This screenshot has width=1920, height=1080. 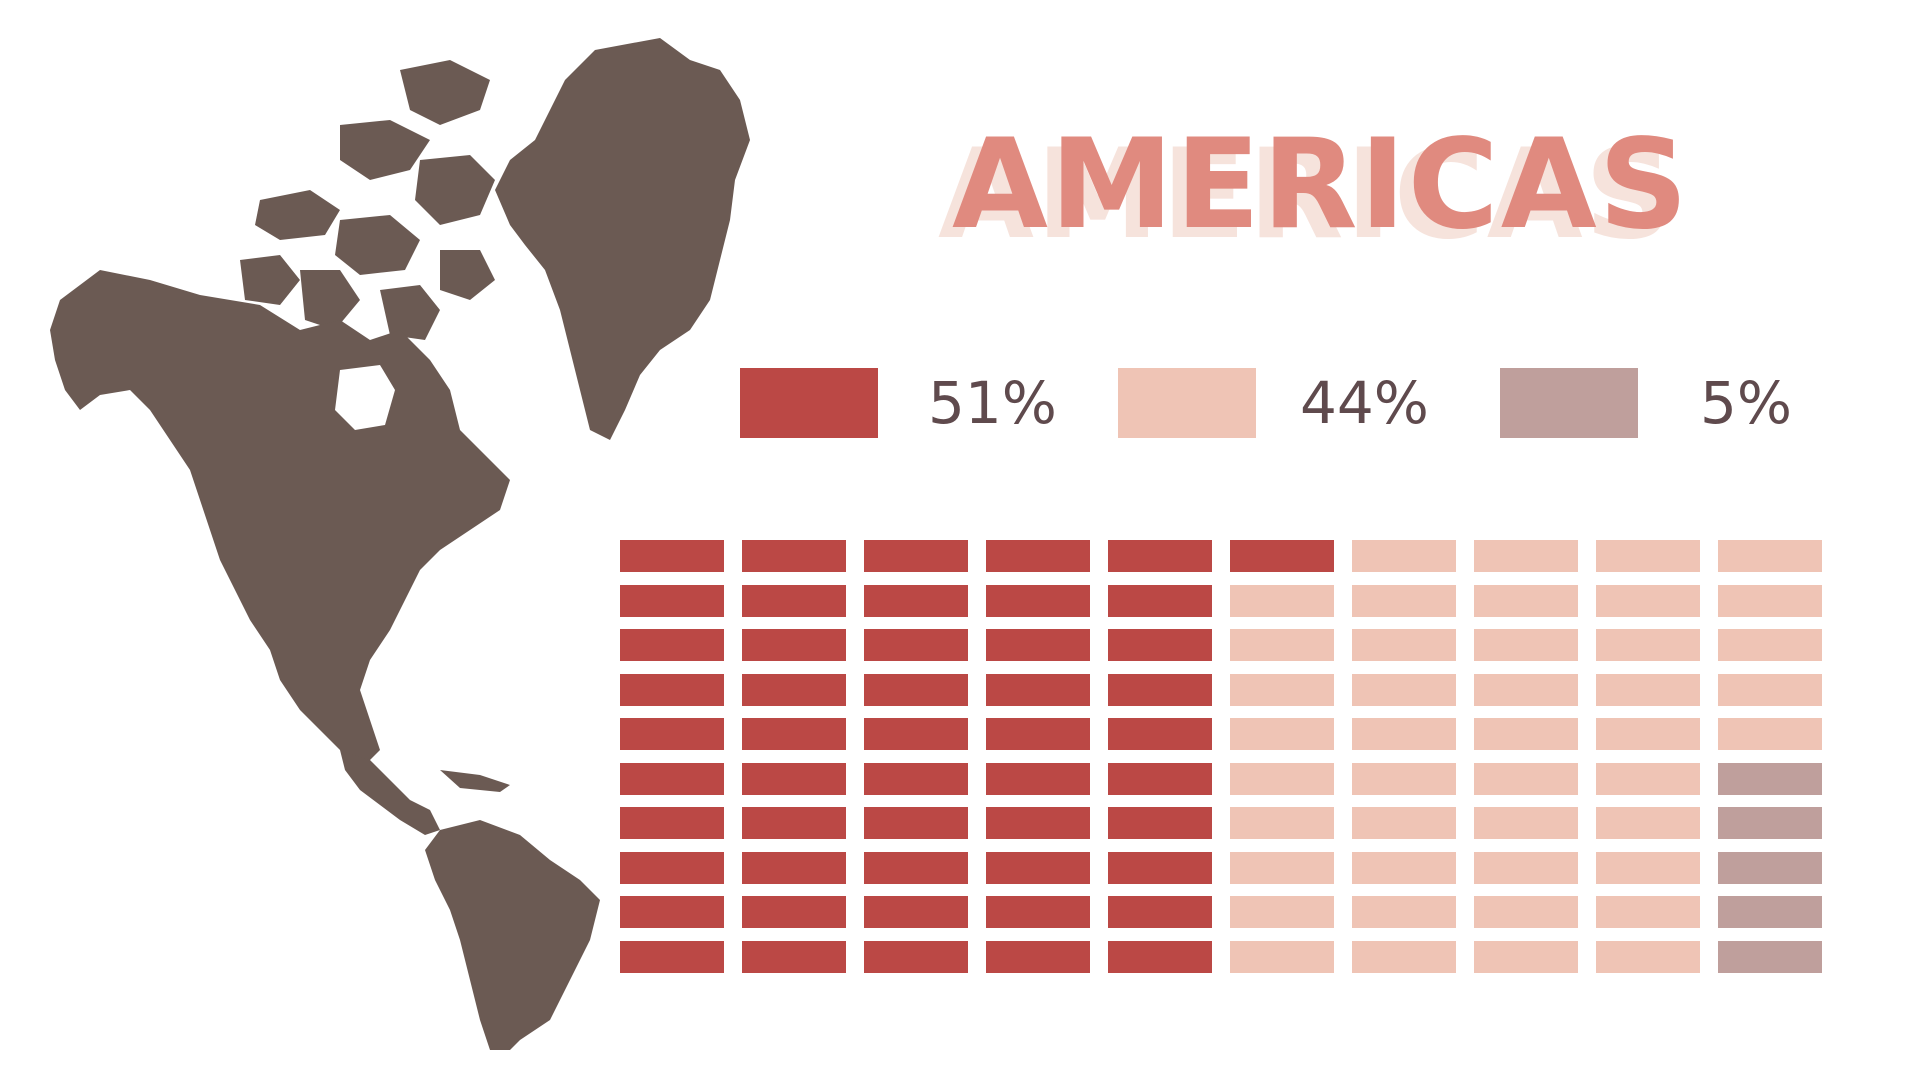 What do you see at coordinates (992, 403) in the screenshot?
I see `legend-label-1: 51%` at bounding box center [992, 403].